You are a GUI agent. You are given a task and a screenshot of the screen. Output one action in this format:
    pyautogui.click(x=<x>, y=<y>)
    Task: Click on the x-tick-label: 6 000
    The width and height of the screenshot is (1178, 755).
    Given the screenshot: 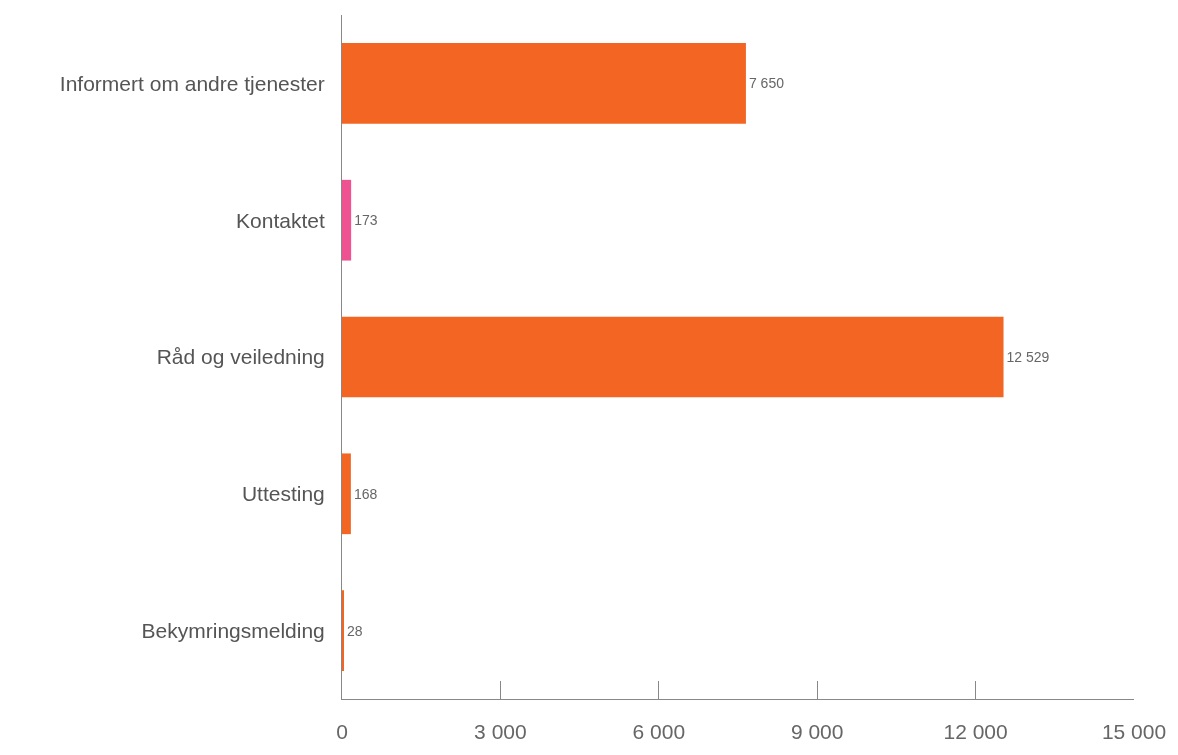 What is the action you would take?
    pyautogui.click(x=659, y=732)
    